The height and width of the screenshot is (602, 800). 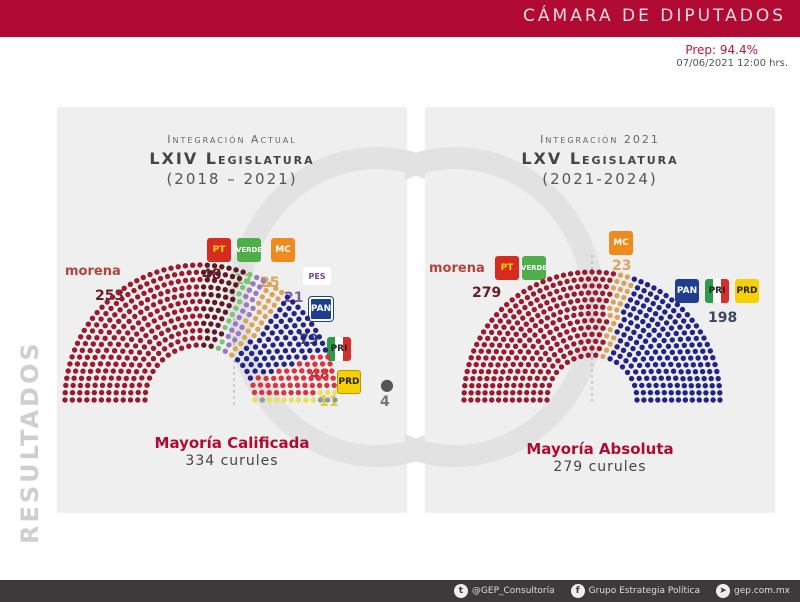 What do you see at coordinates (753, 591) in the screenshot?
I see `web-link: ➤ gep.com.mx` at bounding box center [753, 591].